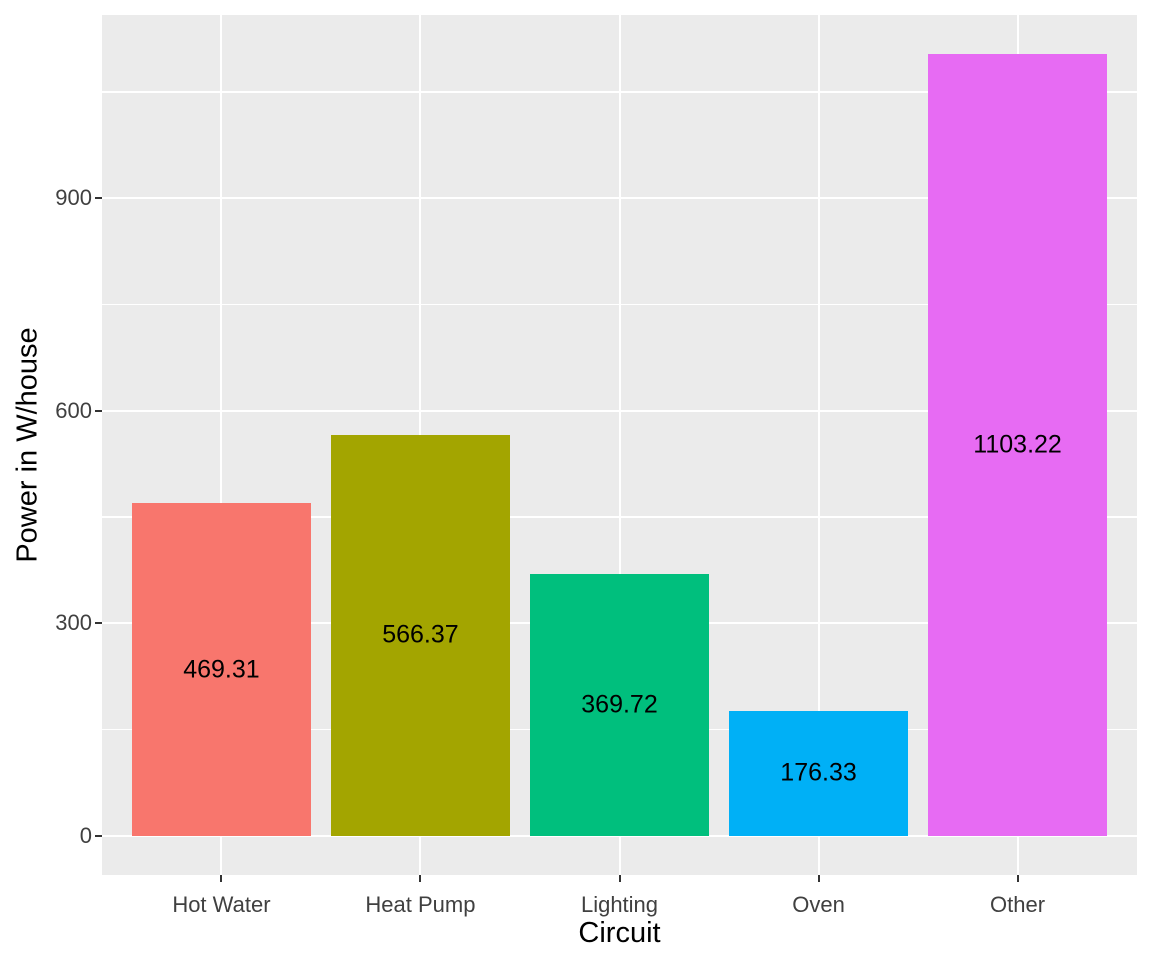 Image resolution: width=1152 pixels, height=960 pixels. Describe the element at coordinates (619, 904) in the screenshot. I see `x-tick-label: Lighting` at that location.